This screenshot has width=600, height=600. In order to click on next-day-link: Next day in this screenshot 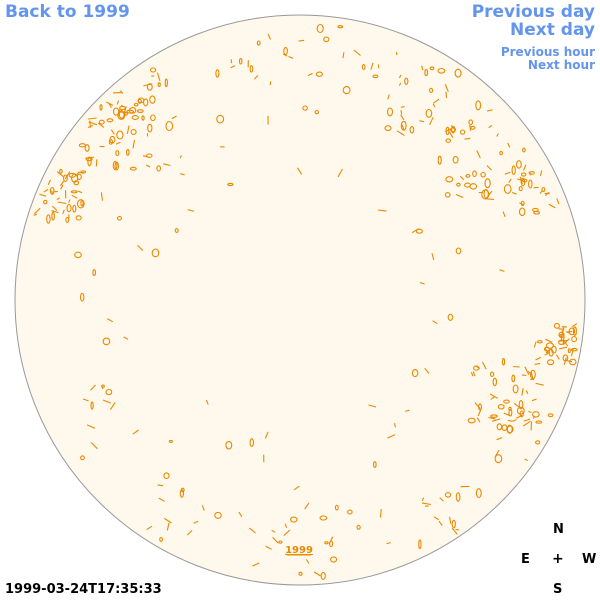, I will do `click(552, 30)`.